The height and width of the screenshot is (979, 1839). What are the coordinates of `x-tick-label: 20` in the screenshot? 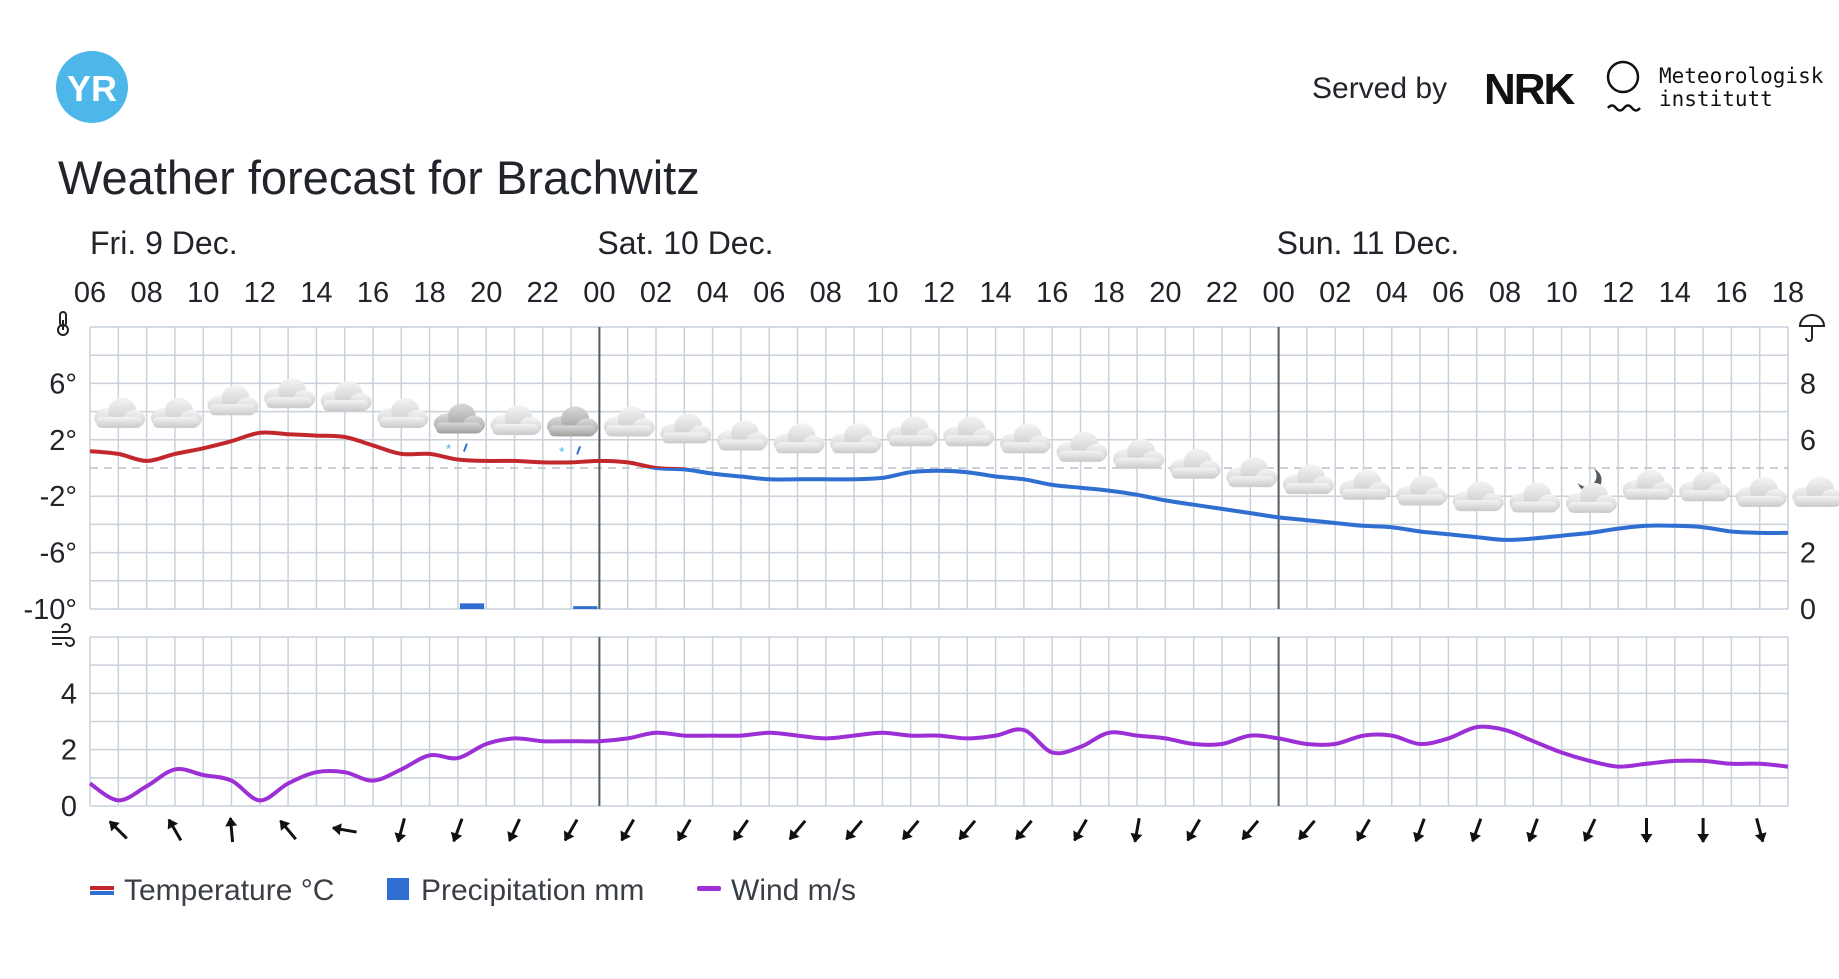 It's located at (486, 293).